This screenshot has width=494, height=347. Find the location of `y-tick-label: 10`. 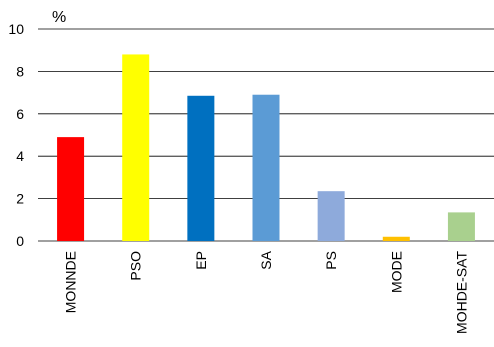

y-tick-label: 10 is located at coordinates (16, 29).